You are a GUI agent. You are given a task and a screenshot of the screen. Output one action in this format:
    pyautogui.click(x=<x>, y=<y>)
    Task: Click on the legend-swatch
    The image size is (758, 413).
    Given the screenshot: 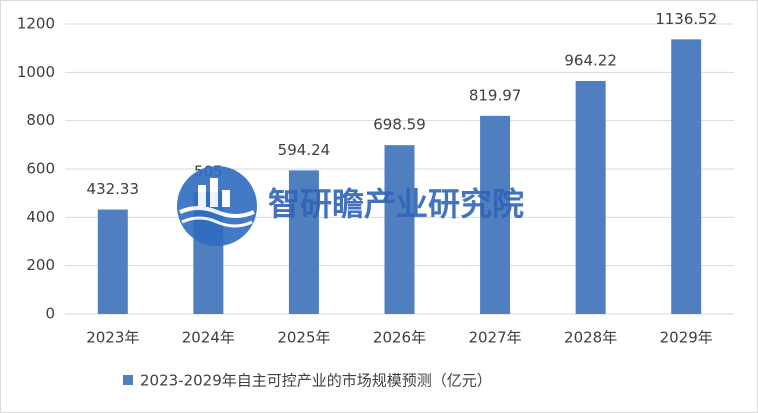 What is the action you would take?
    pyautogui.click(x=128, y=380)
    